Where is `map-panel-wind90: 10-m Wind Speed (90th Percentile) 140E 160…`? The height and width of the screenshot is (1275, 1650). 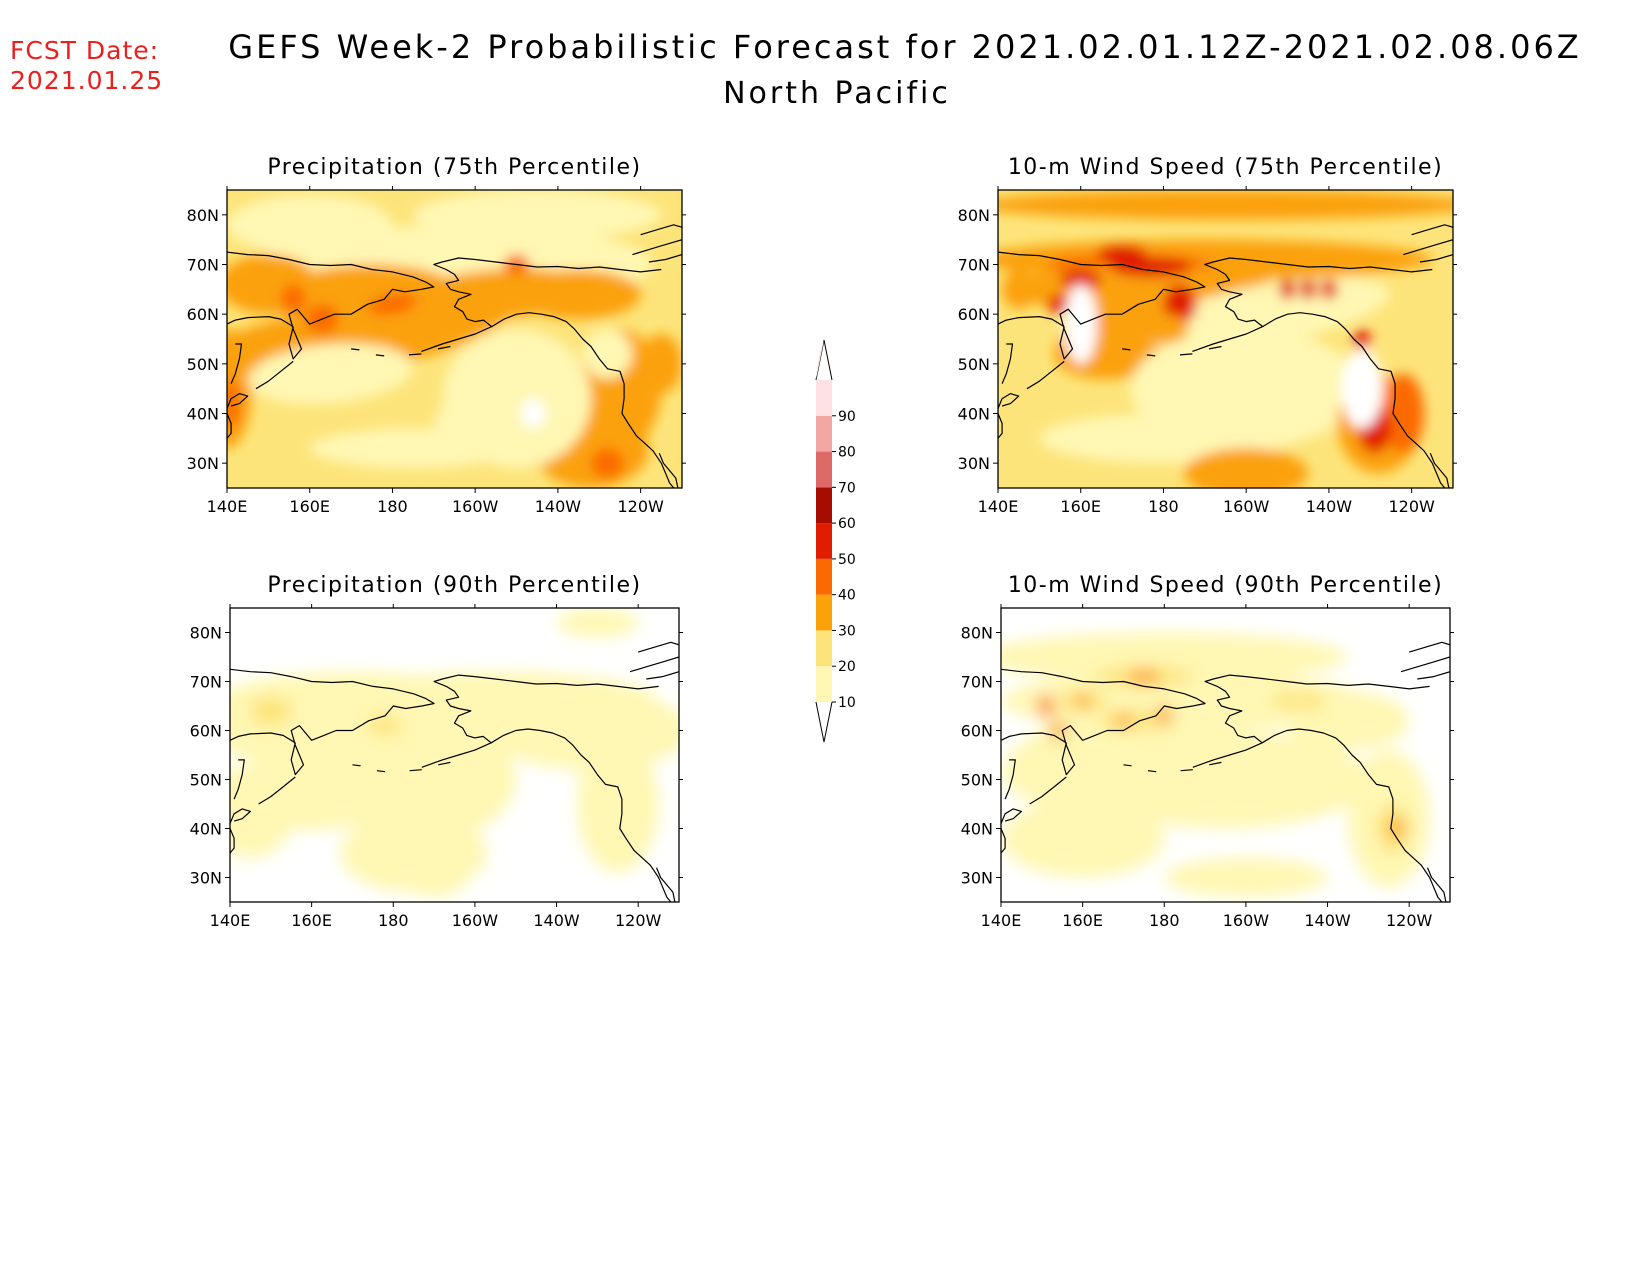
map-panel-wind90: 10-m Wind Speed (90th Percentile) 140E 160… is located at coordinates (1207, 751).